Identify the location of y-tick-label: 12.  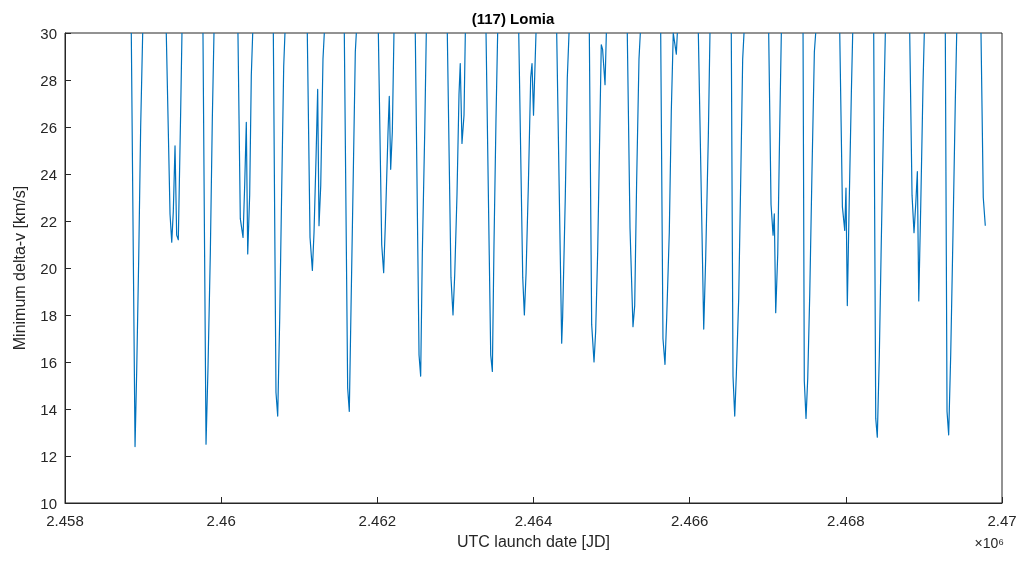
(48, 456).